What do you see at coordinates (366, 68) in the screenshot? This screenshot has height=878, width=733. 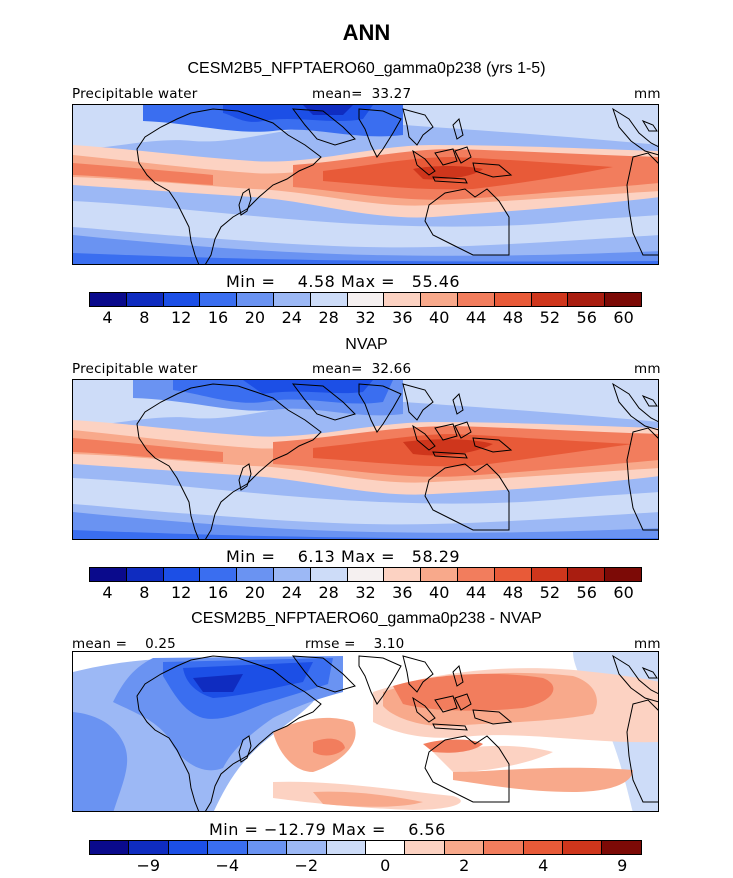 I see `panel1-title: CESM2B5_NFPTAERO60_gamma0p238 (yrs 1-5)` at bounding box center [366, 68].